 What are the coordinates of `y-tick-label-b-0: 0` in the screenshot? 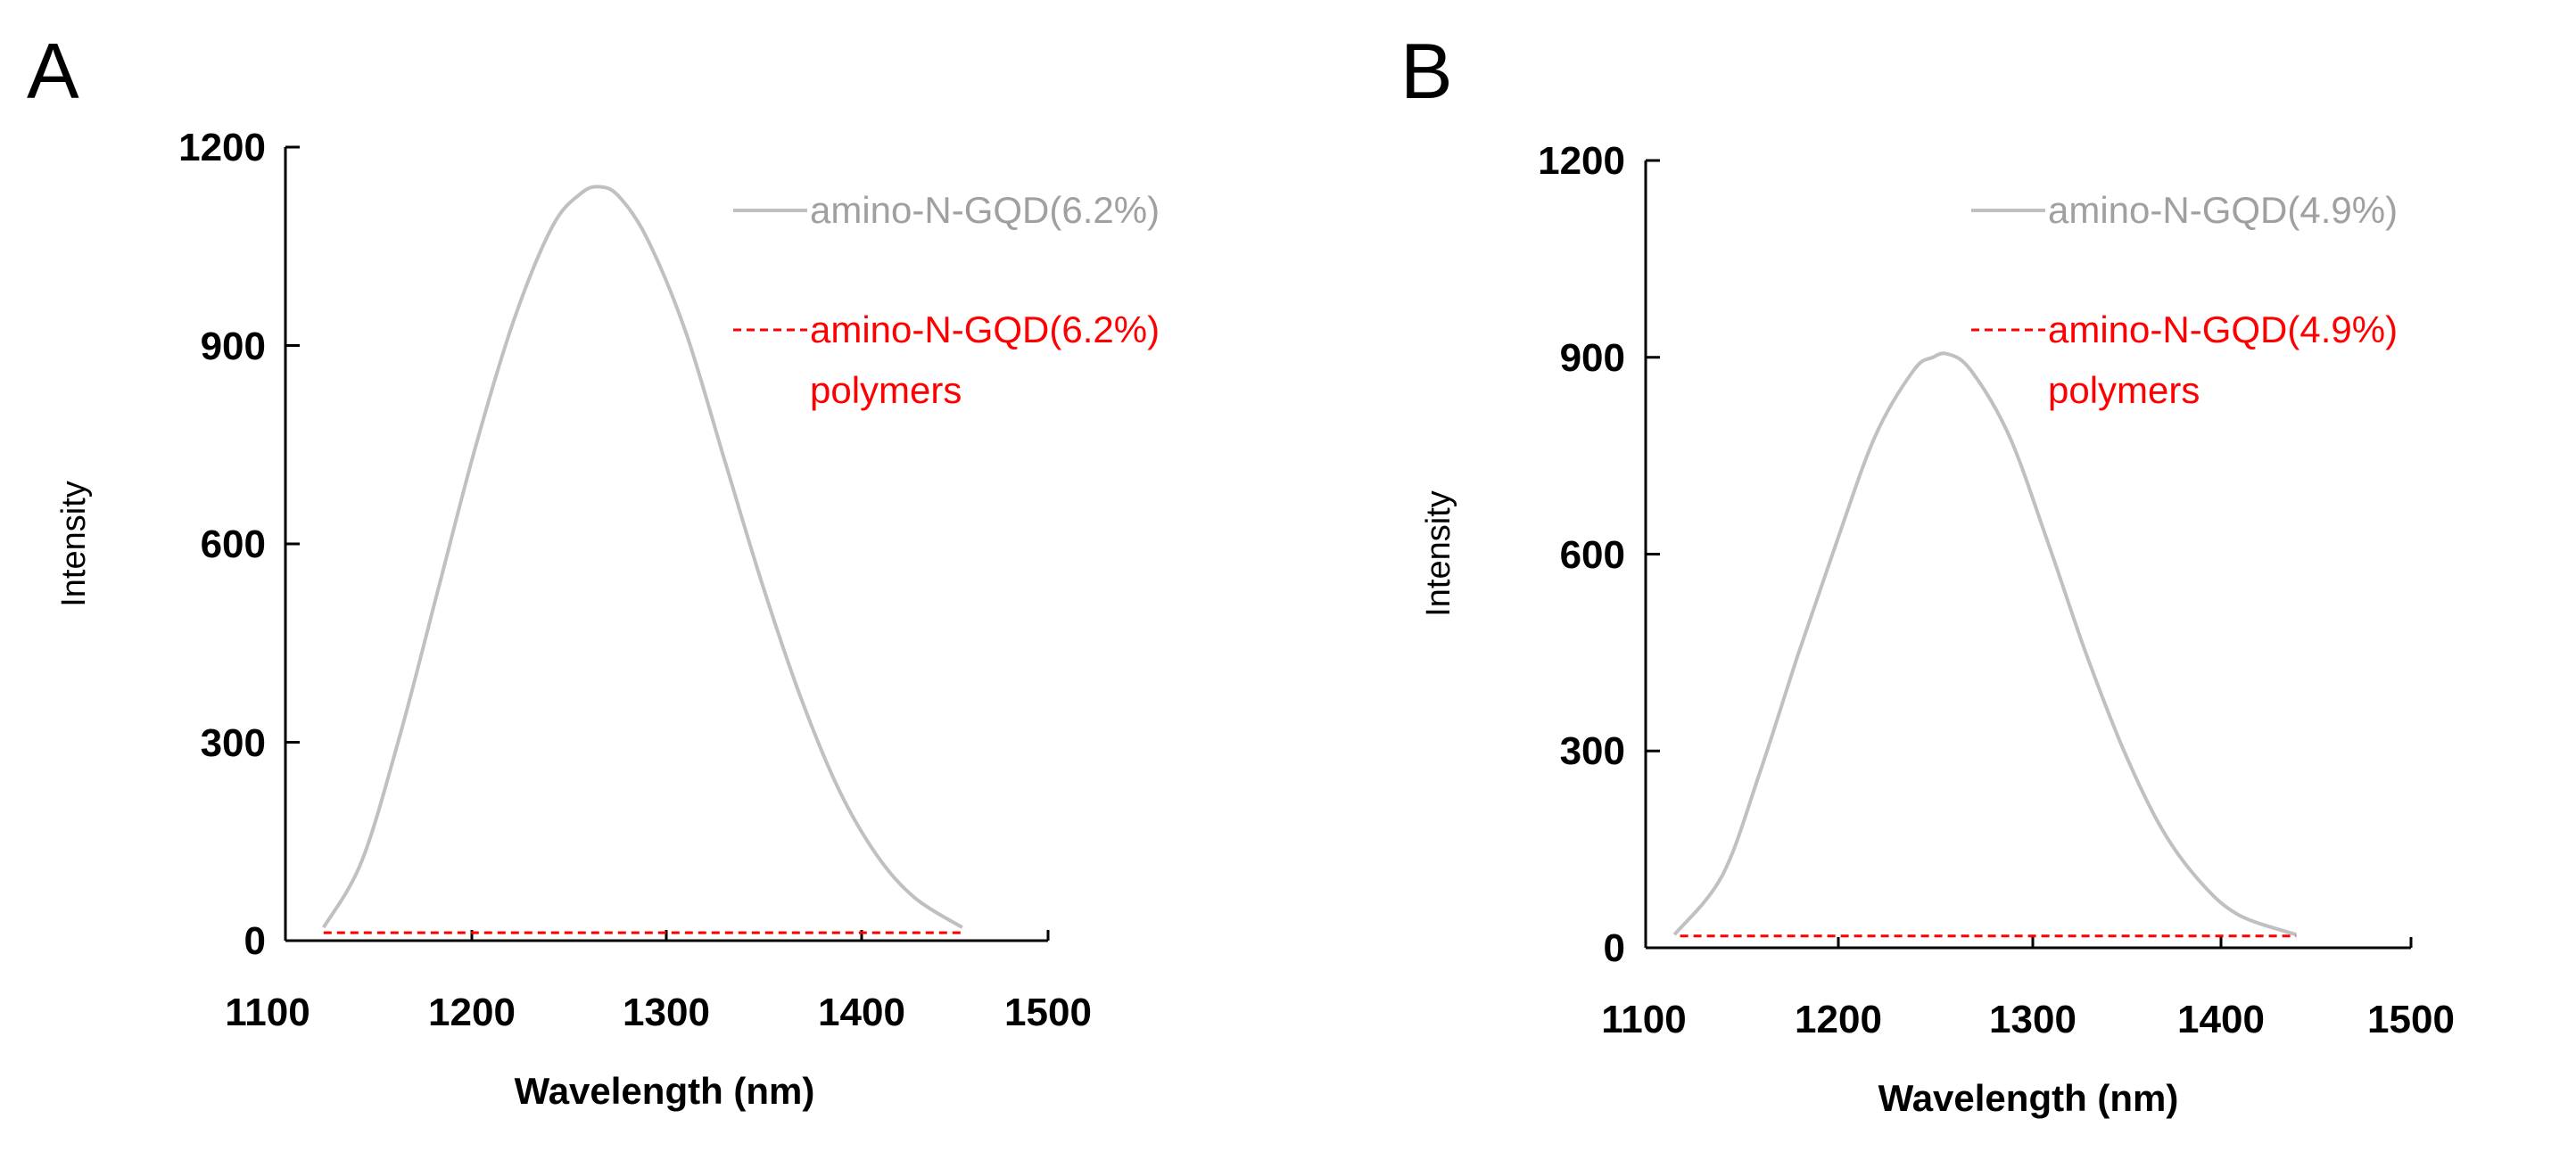 It's located at (1614, 948).